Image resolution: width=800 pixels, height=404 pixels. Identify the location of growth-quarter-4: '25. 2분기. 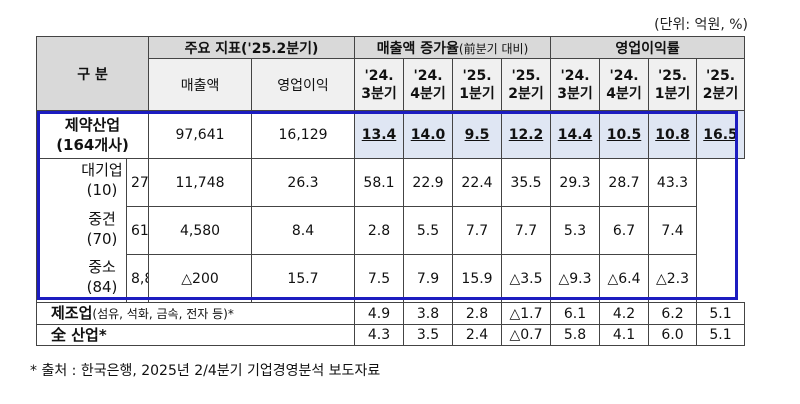
(526, 84).